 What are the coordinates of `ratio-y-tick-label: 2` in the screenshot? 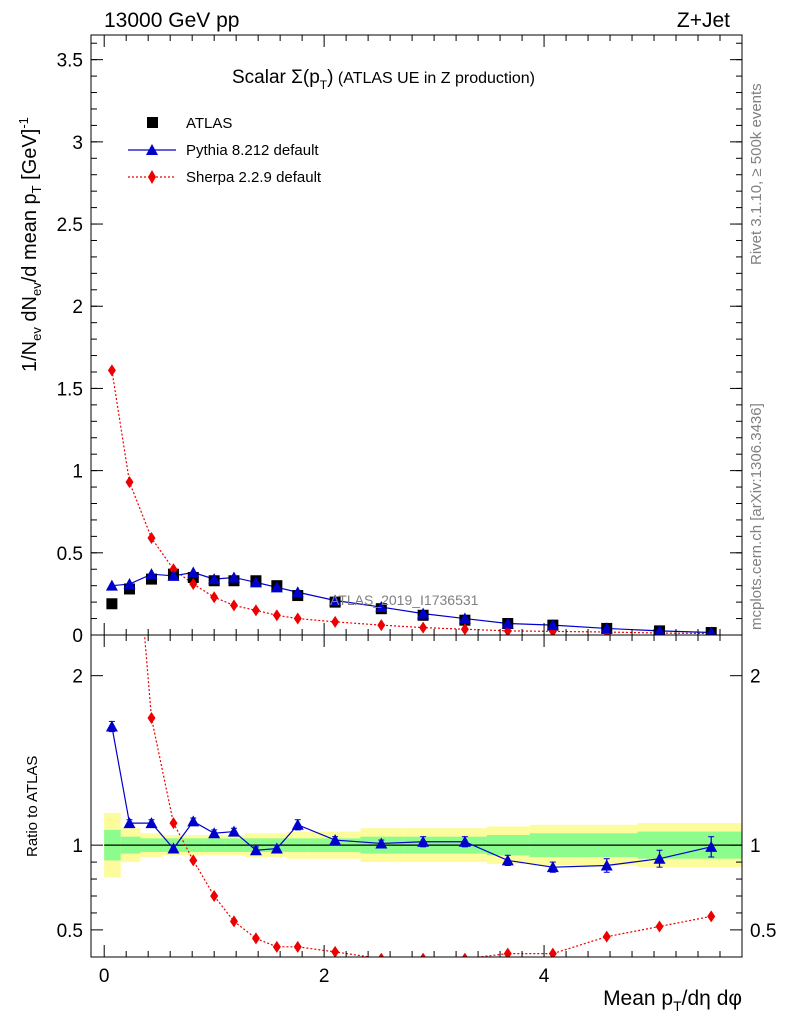 It's located at (77, 677).